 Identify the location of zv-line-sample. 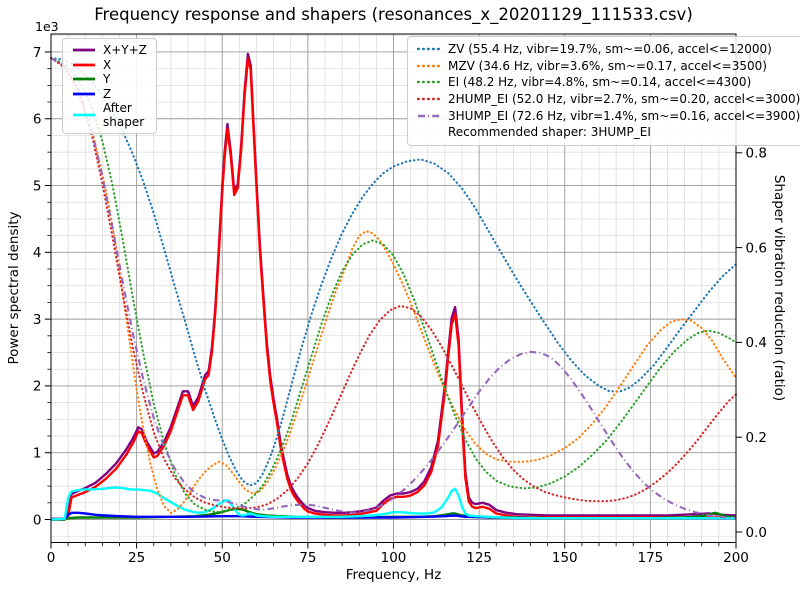
(429, 49).